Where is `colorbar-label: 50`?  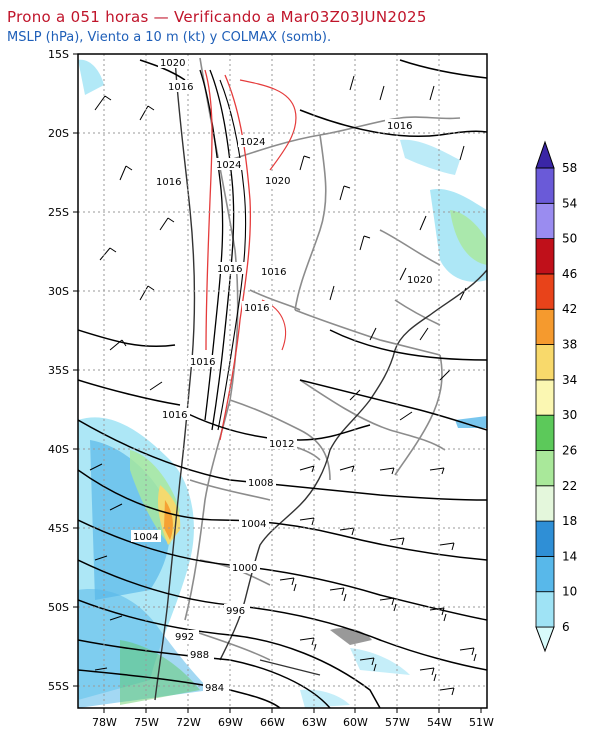
colorbar-label: 50 is located at coordinates (569, 239).